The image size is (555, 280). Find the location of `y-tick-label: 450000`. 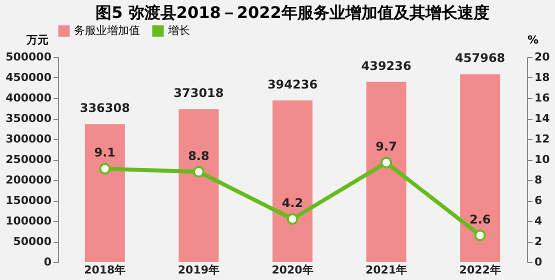

y-tick-label: 450000 is located at coordinates (29, 77).